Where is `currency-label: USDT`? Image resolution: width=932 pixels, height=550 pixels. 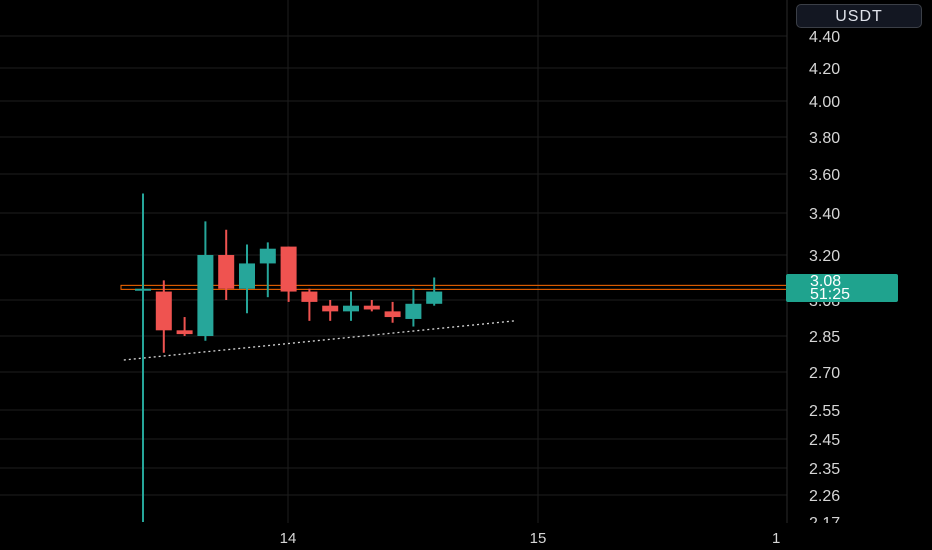 currency-label: USDT is located at coordinates (859, 16).